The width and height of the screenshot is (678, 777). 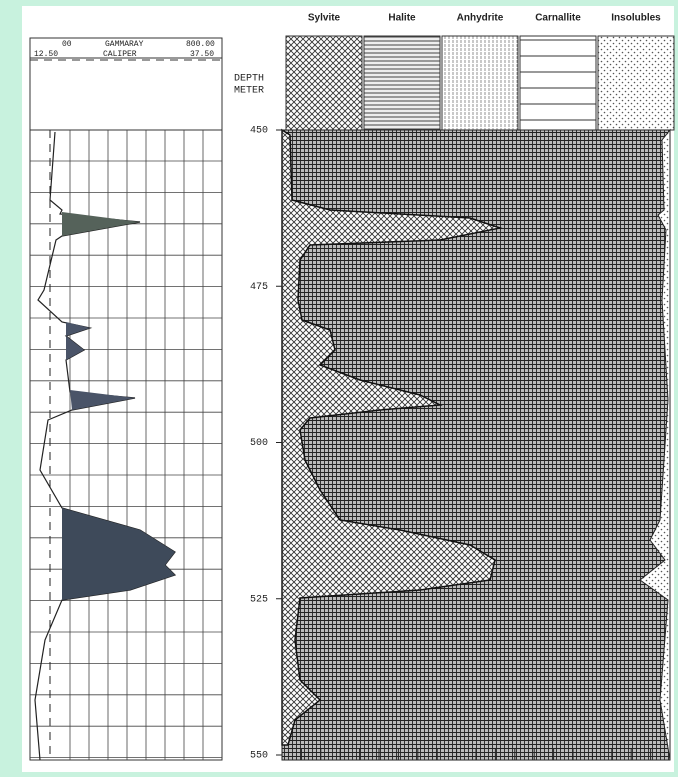 What do you see at coordinates (259, 131) in the screenshot?
I see `depth-tick-label: 450` at bounding box center [259, 131].